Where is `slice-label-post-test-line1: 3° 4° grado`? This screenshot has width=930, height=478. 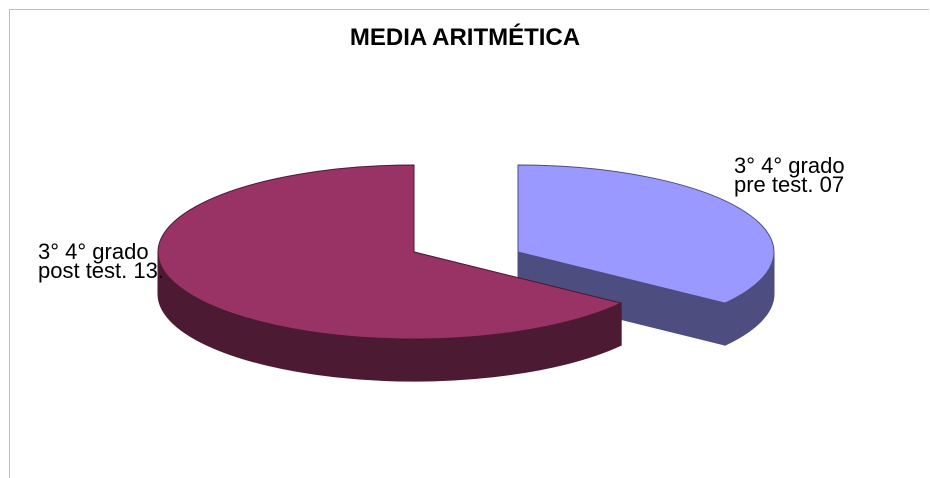
slice-label-post-test-line1: 3° 4° grado is located at coordinates (93, 251).